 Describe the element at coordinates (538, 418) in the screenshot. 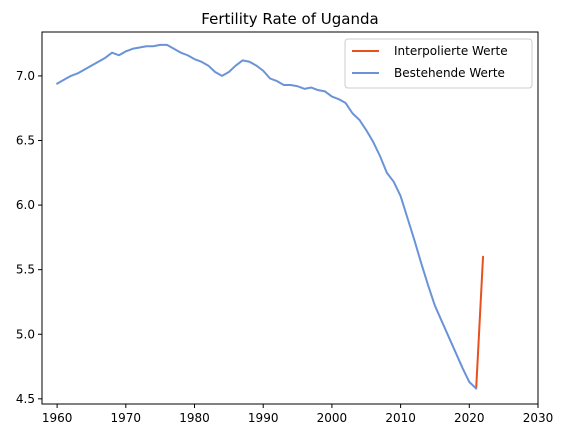

I see `x-tick-label-2030: 2030` at that location.